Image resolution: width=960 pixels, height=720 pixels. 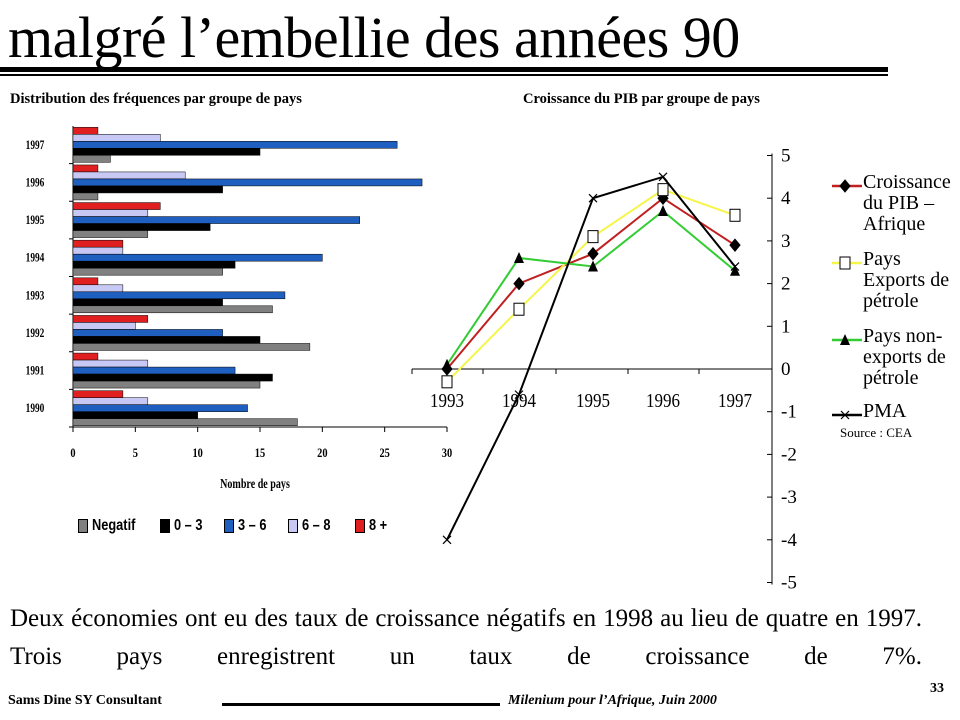 What do you see at coordinates (322, 453) in the screenshot?
I see `bar-x-tick-label: 20` at bounding box center [322, 453].